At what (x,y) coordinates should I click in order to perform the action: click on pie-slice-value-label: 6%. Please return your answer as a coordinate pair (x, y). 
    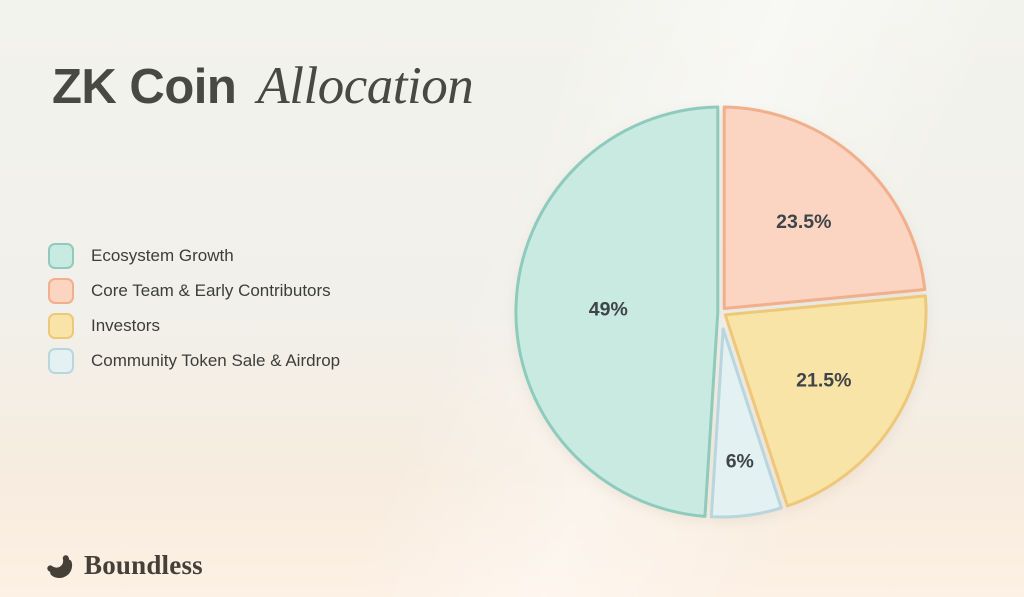
    Looking at the image, I should click on (740, 461).